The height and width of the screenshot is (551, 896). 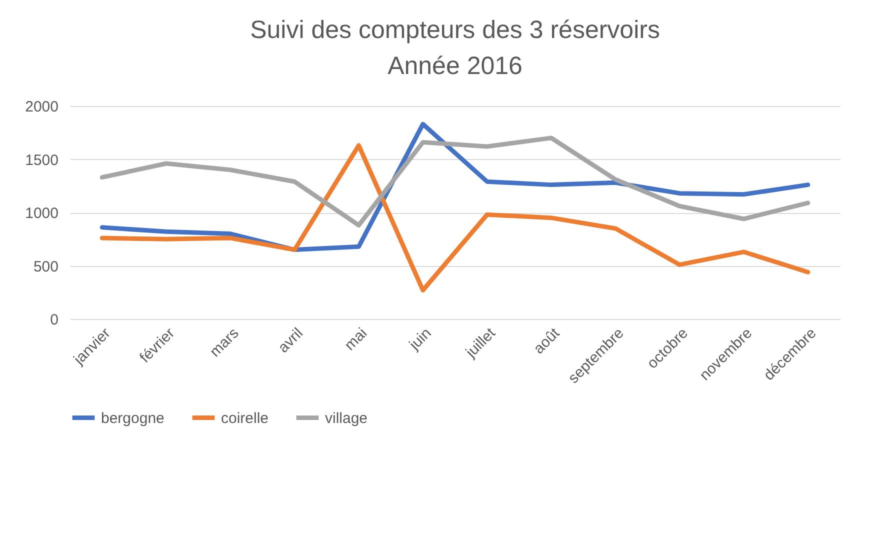 What do you see at coordinates (245, 418) in the screenshot?
I see `legend-label: coirelle` at bounding box center [245, 418].